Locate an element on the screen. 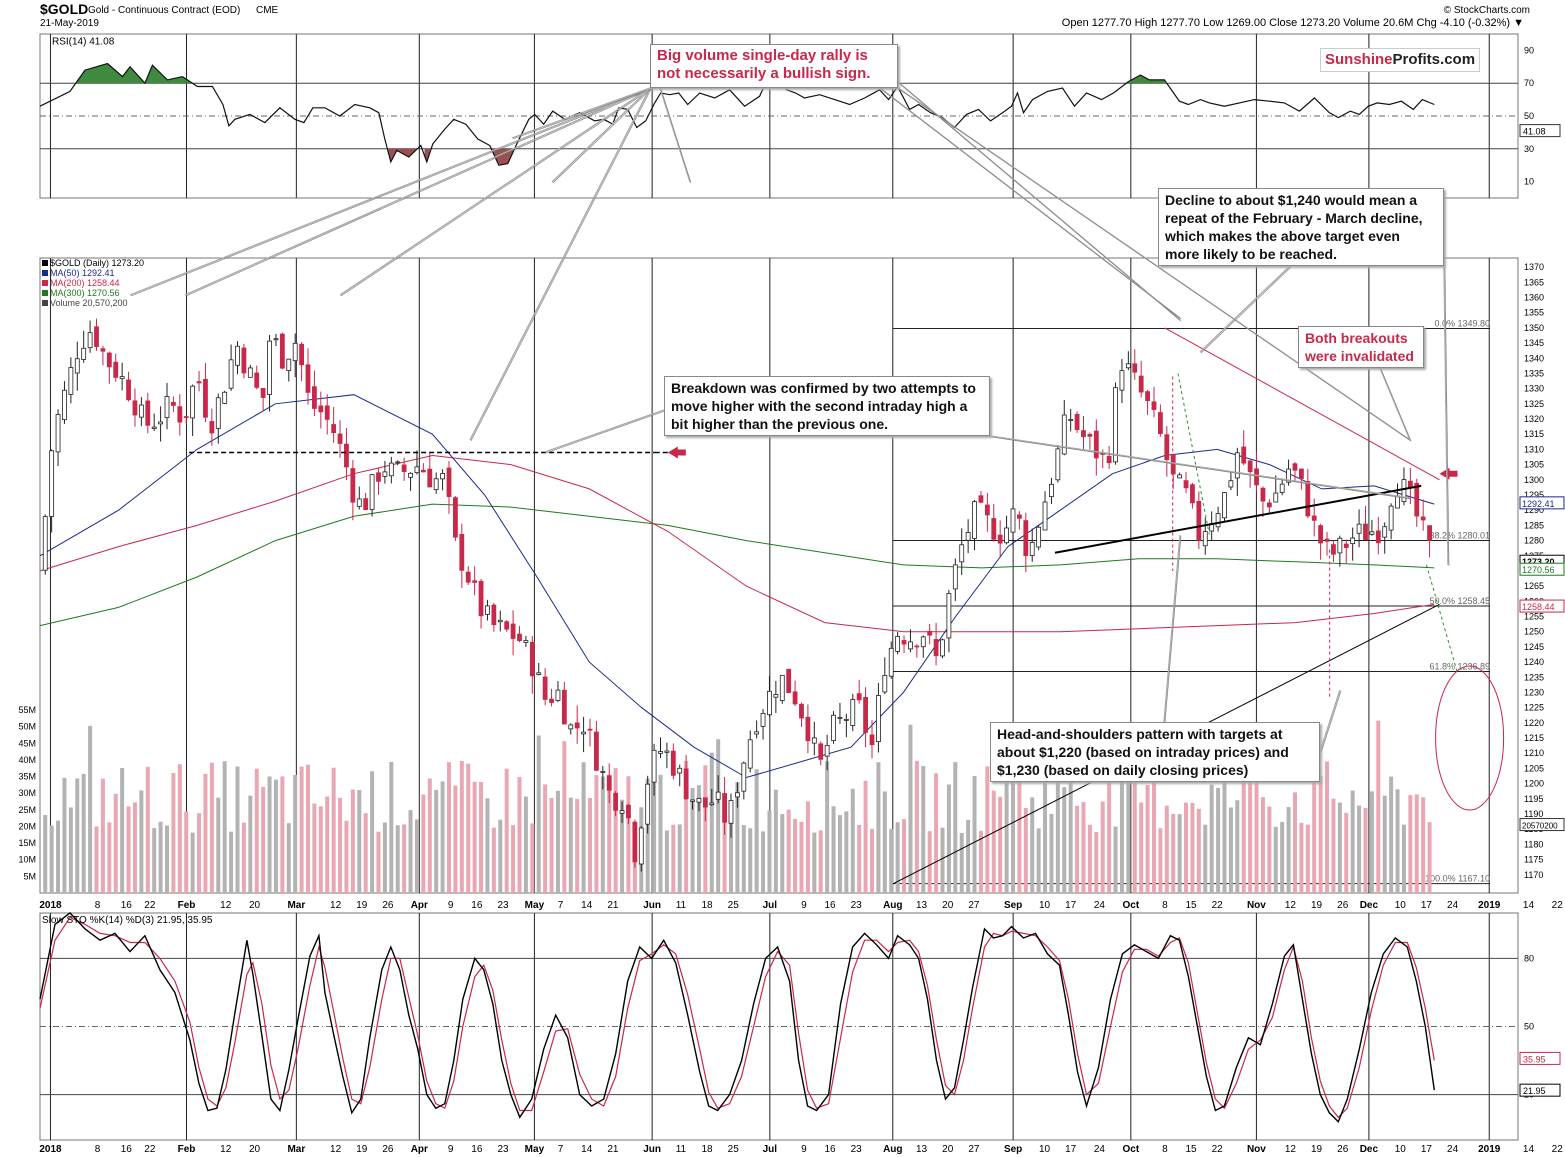 The image size is (1565, 1157). date-label-upper: 22 is located at coordinates (1218, 905).